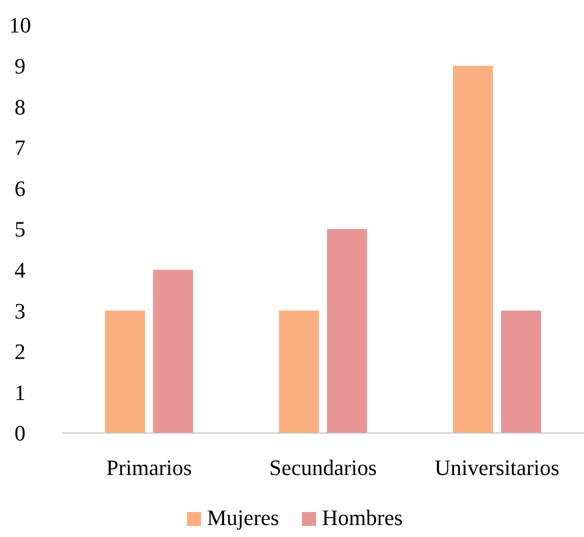 Image resolution: width=584 pixels, height=537 pixels. What do you see at coordinates (323, 467) in the screenshot?
I see `x-tick-label: Secundarios` at bounding box center [323, 467].